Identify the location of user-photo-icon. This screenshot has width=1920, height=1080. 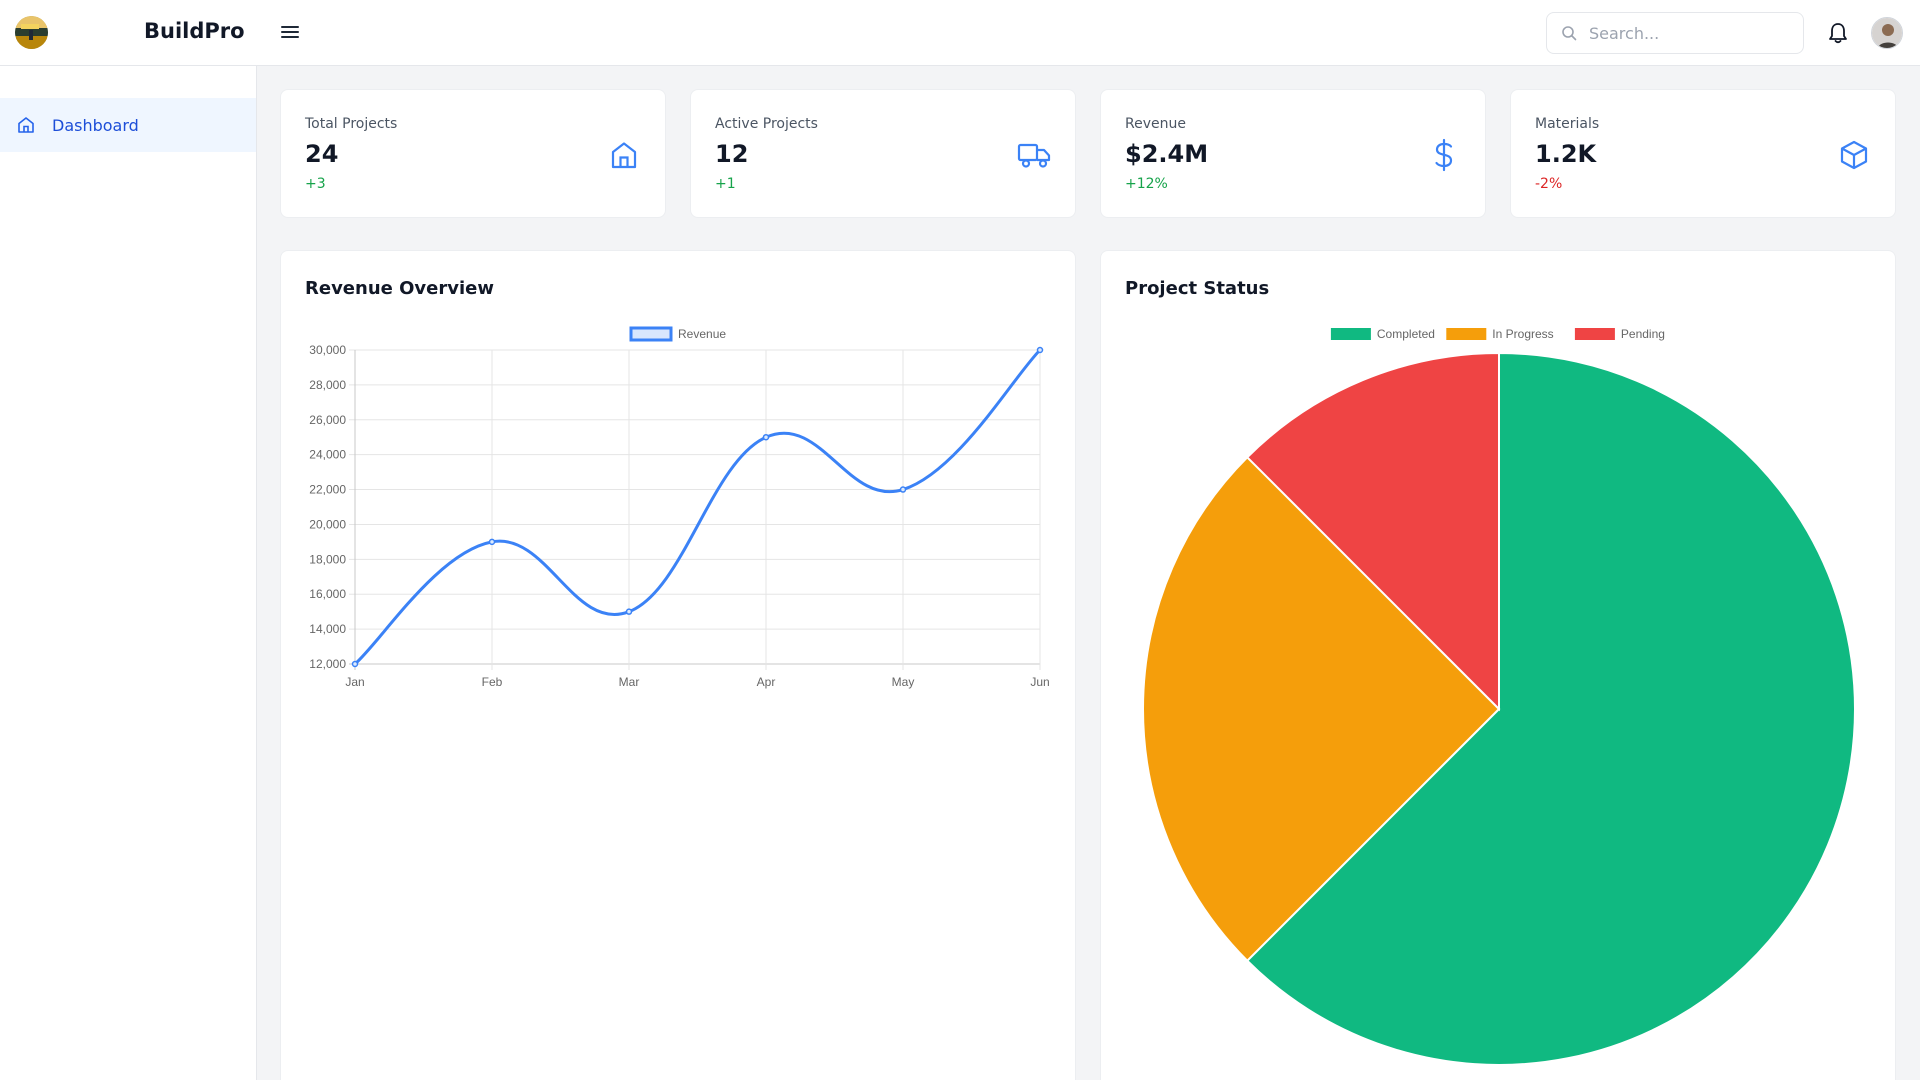
(1887, 33).